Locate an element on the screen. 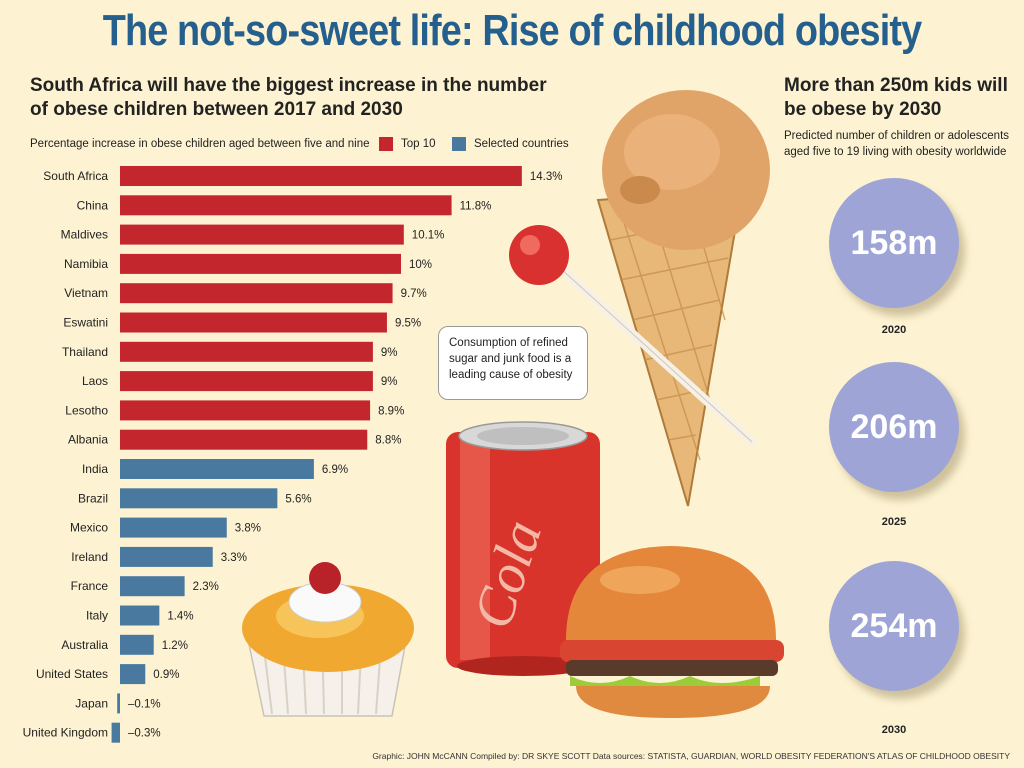 This screenshot has height=768, width=1024. category-label: Italy is located at coordinates (97, 616).